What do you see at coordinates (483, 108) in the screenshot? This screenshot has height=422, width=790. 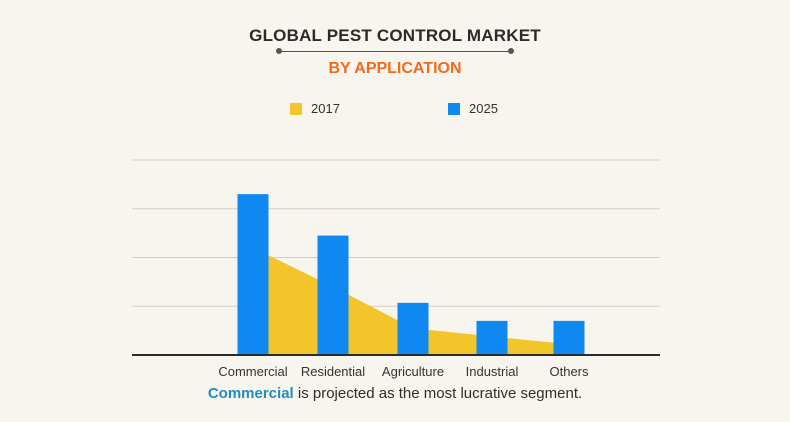 I see `legend-label-2025: 2025` at bounding box center [483, 108].